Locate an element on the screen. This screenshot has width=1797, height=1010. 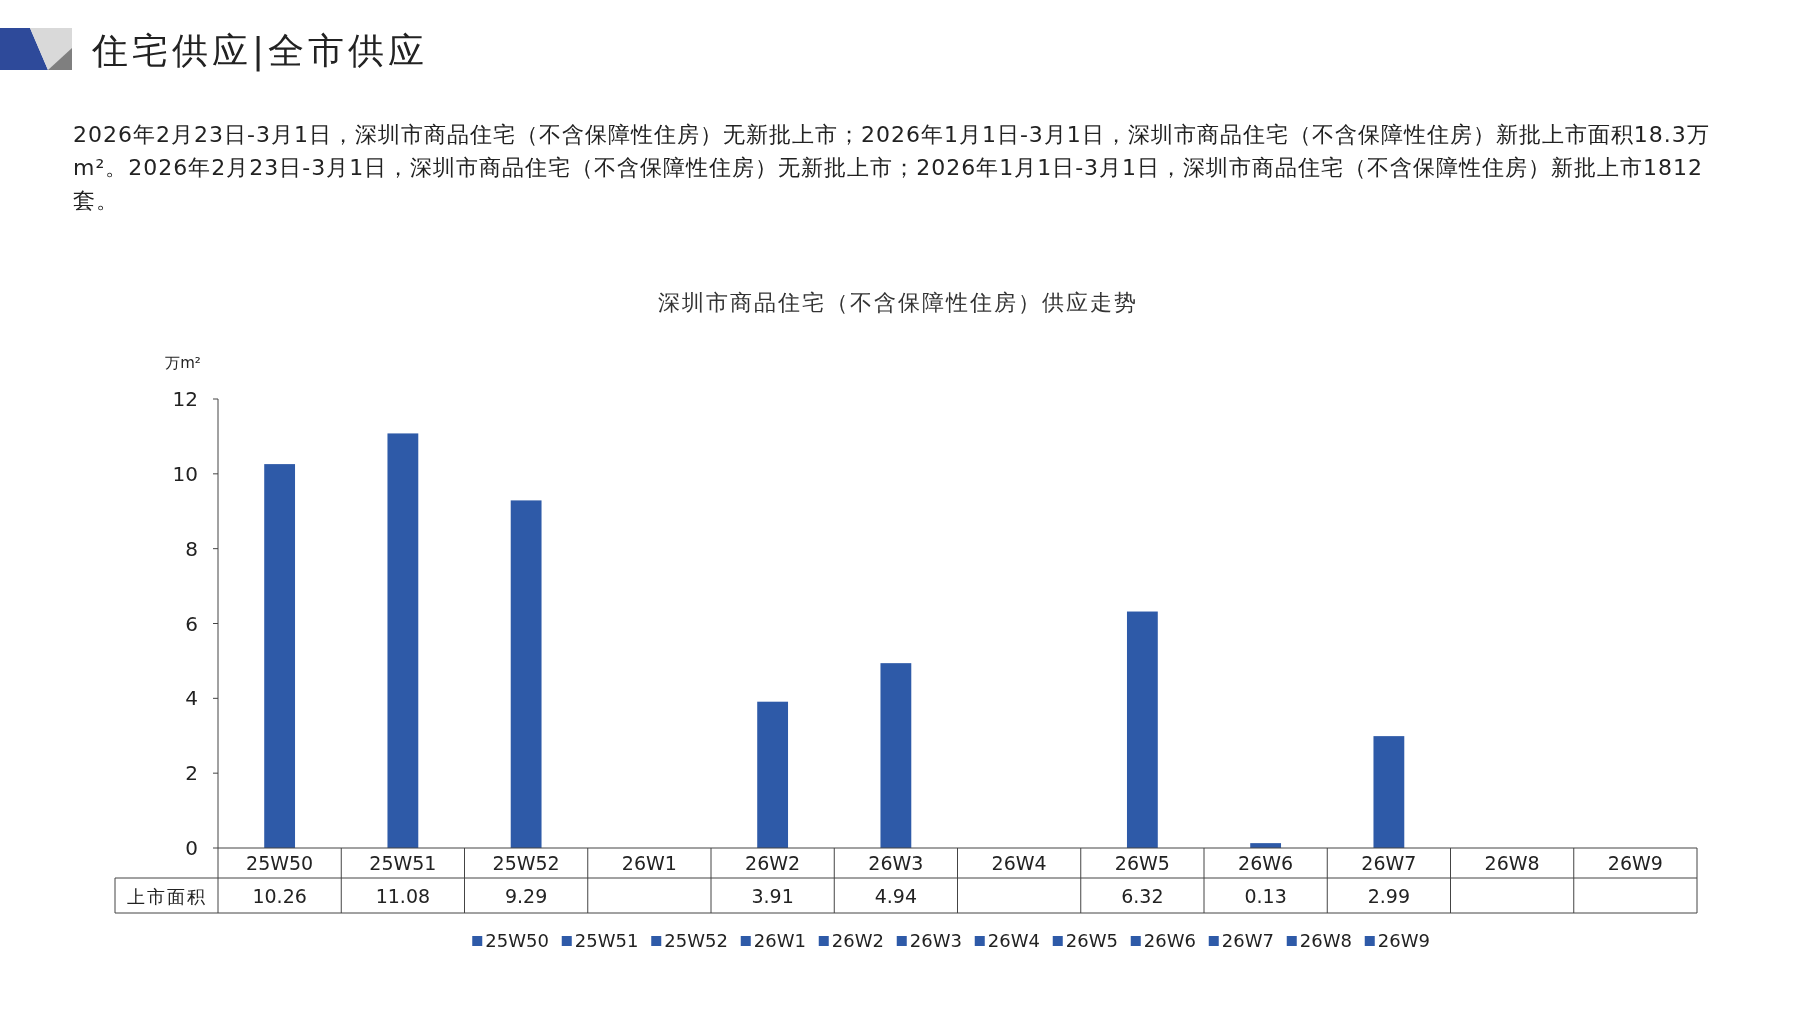
category-label: 26W1 is located at coordinates (779, 940).